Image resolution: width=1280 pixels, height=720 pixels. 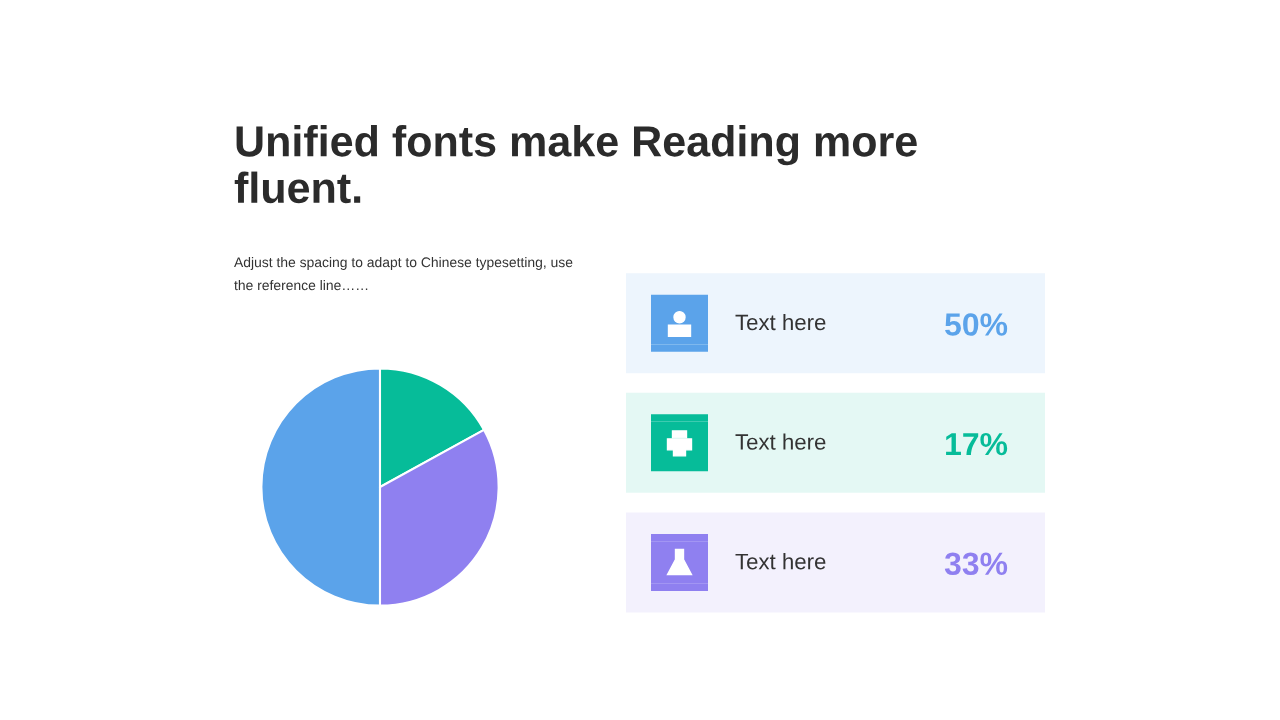 What do you see at coordinates (976, 324) in the screenshot?
I see `data-label: 50%` at bounding box center [976, 324].